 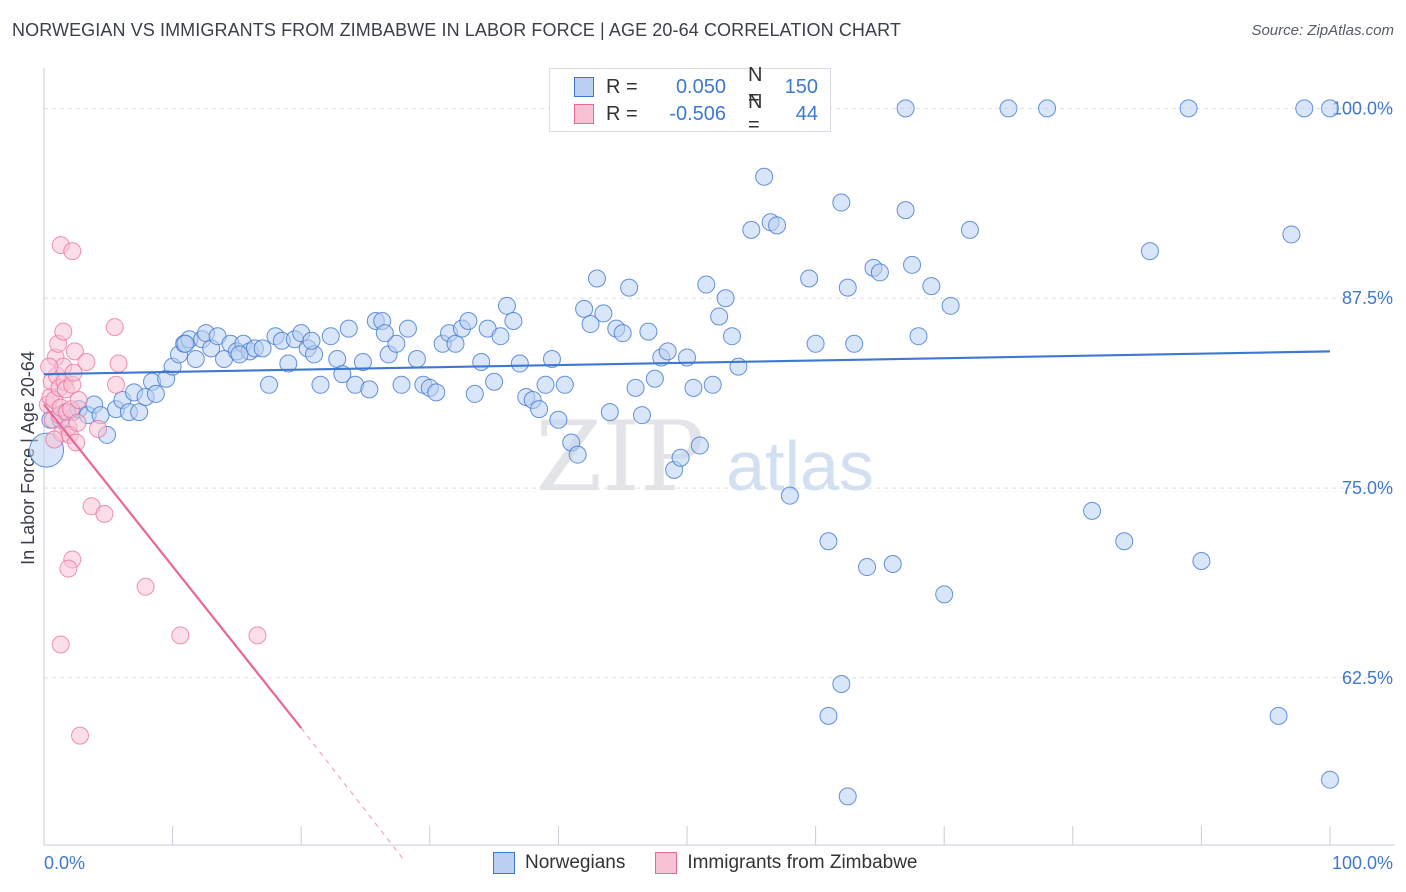 What do you see at coordinates (1367, 678) in the screenshot?
I see `y-tick-label: 62.5%` at bounding box center [1367, 678].